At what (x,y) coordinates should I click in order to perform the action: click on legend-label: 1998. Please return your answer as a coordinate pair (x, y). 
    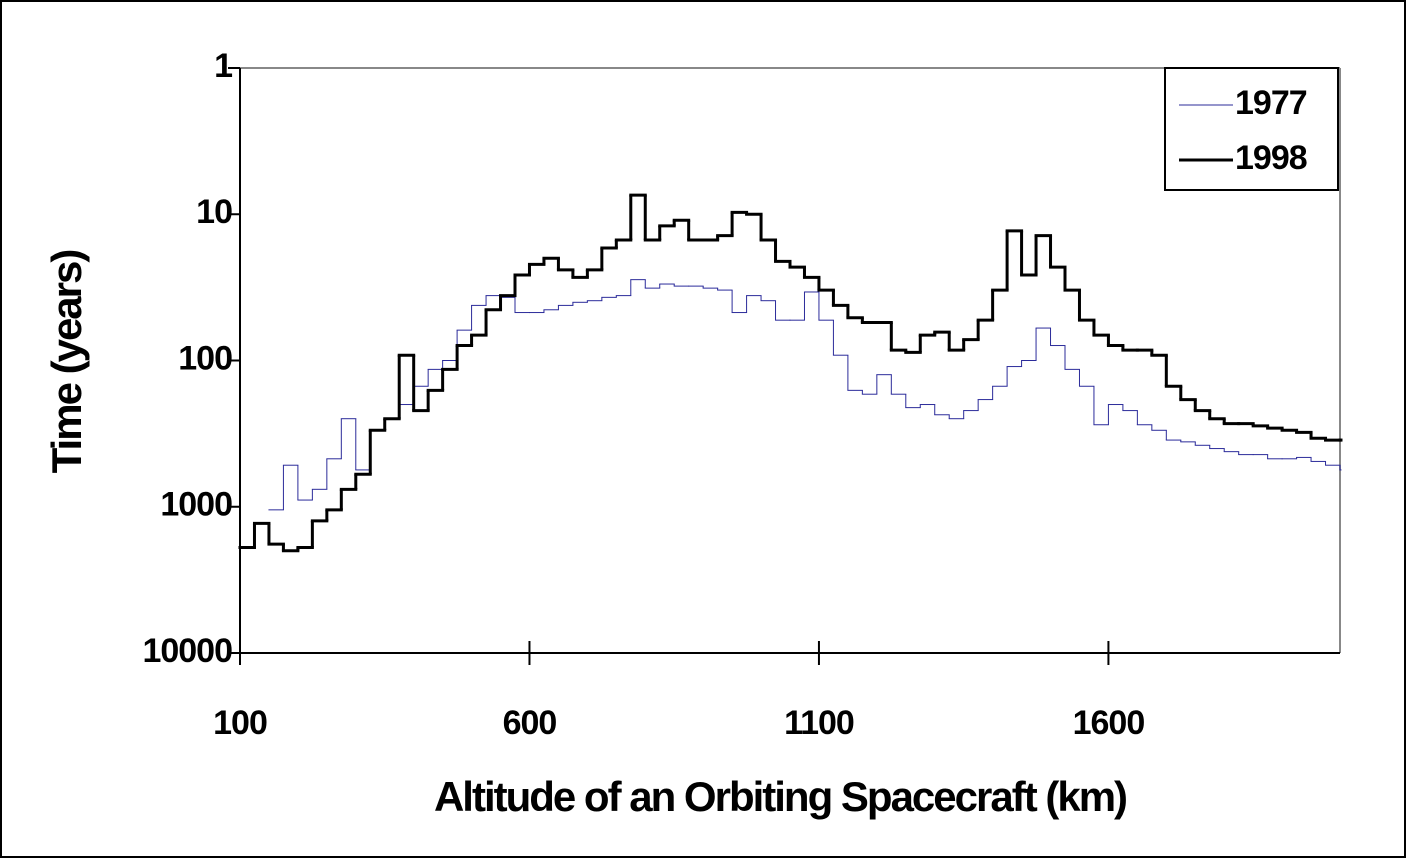
    Looking at the image, I should click on (1271, 158).